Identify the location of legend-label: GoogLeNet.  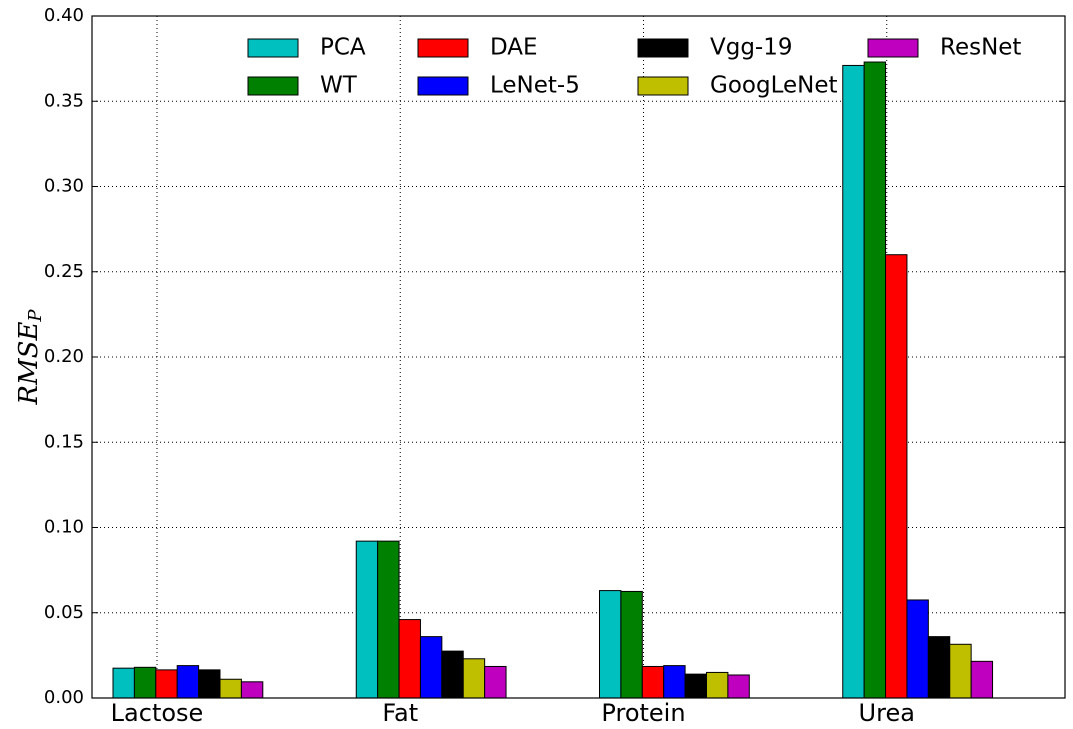
(774, 86).